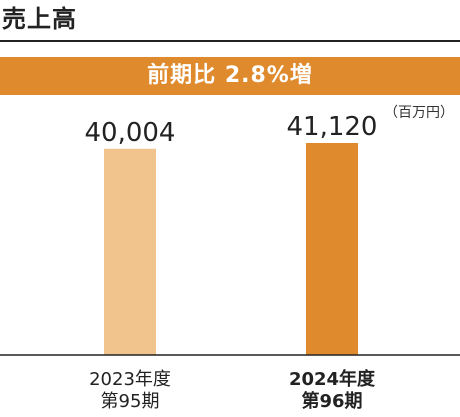 This screenshot has width=460, height=417. What do you see at coordinates (332, 379) in the screenshot?
I see `category-year-2024: 2024年度` at bounding box center [332, 379].